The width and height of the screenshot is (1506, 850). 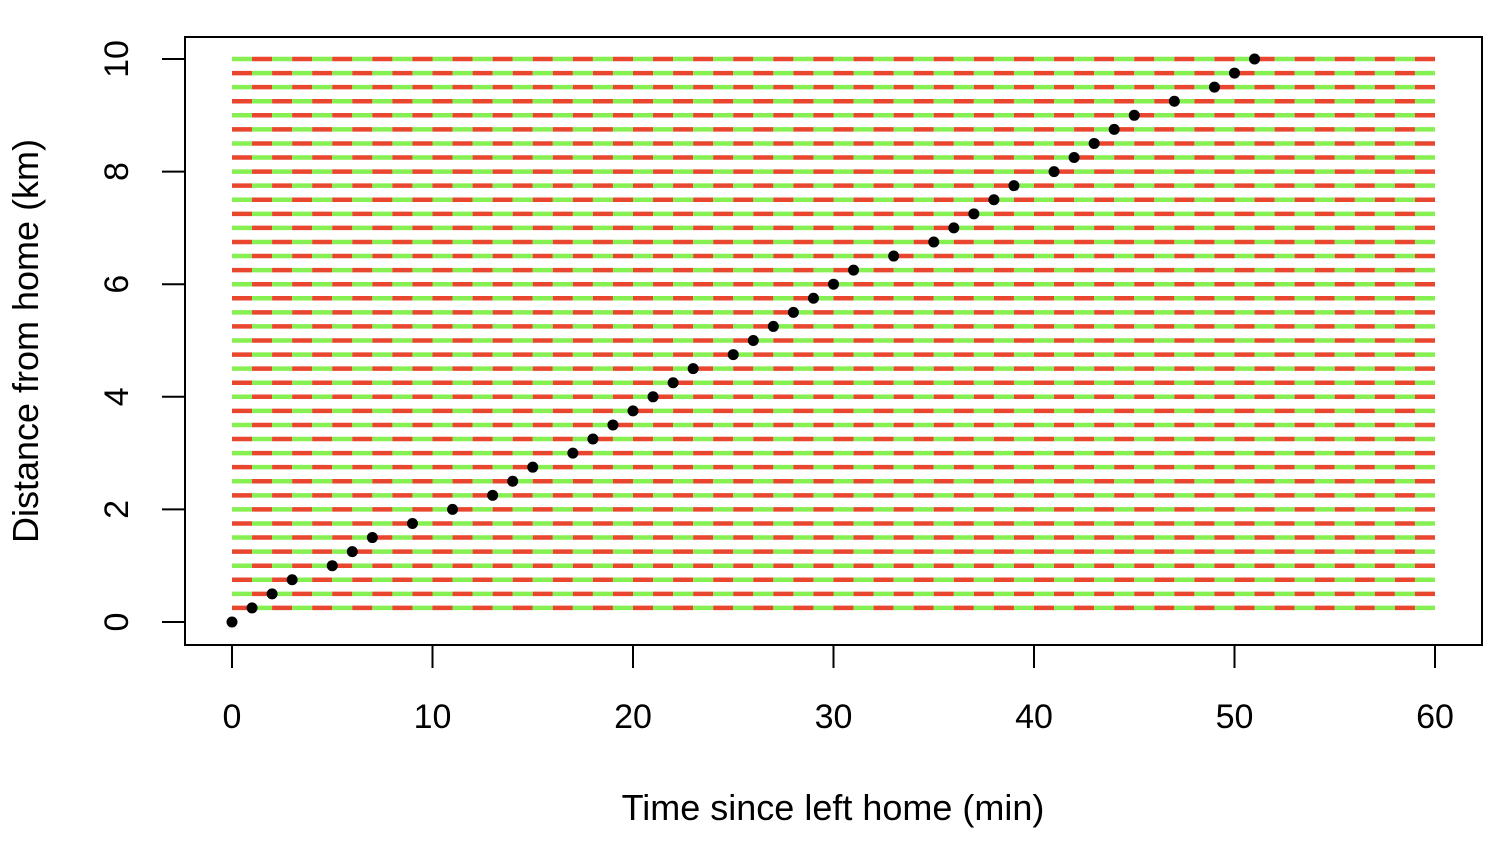 What do you see at coordinates (834, 717) in the screenshot?
I see `x-tick-label: 30` at bounding box center [834, 717].